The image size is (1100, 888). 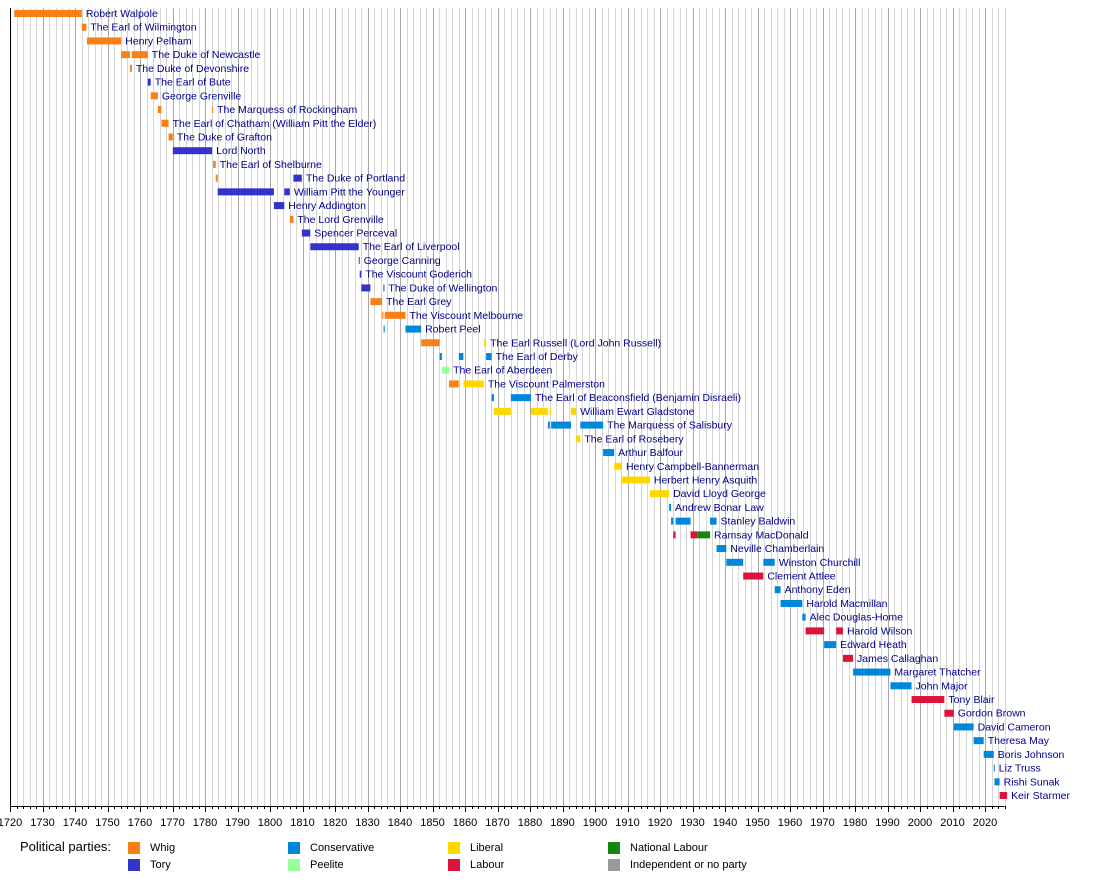 I want to click on legend-item: Peelite, so click(x=316, y=865).